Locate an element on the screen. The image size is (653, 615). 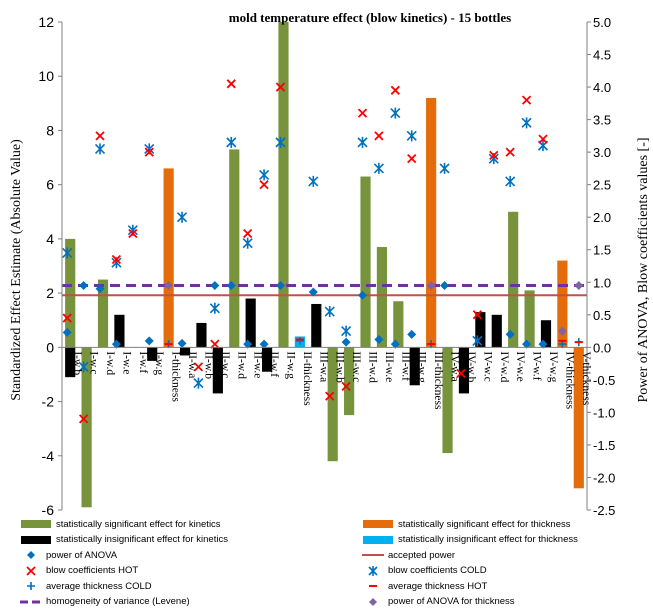
x-tick-label: I-thickness is located at coordinates (176, 376).